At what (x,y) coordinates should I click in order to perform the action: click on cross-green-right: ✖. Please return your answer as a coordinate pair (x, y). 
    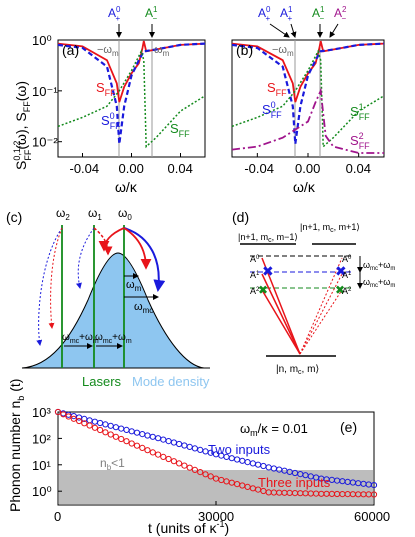
    Looking at the image, I should click on (340, 290).